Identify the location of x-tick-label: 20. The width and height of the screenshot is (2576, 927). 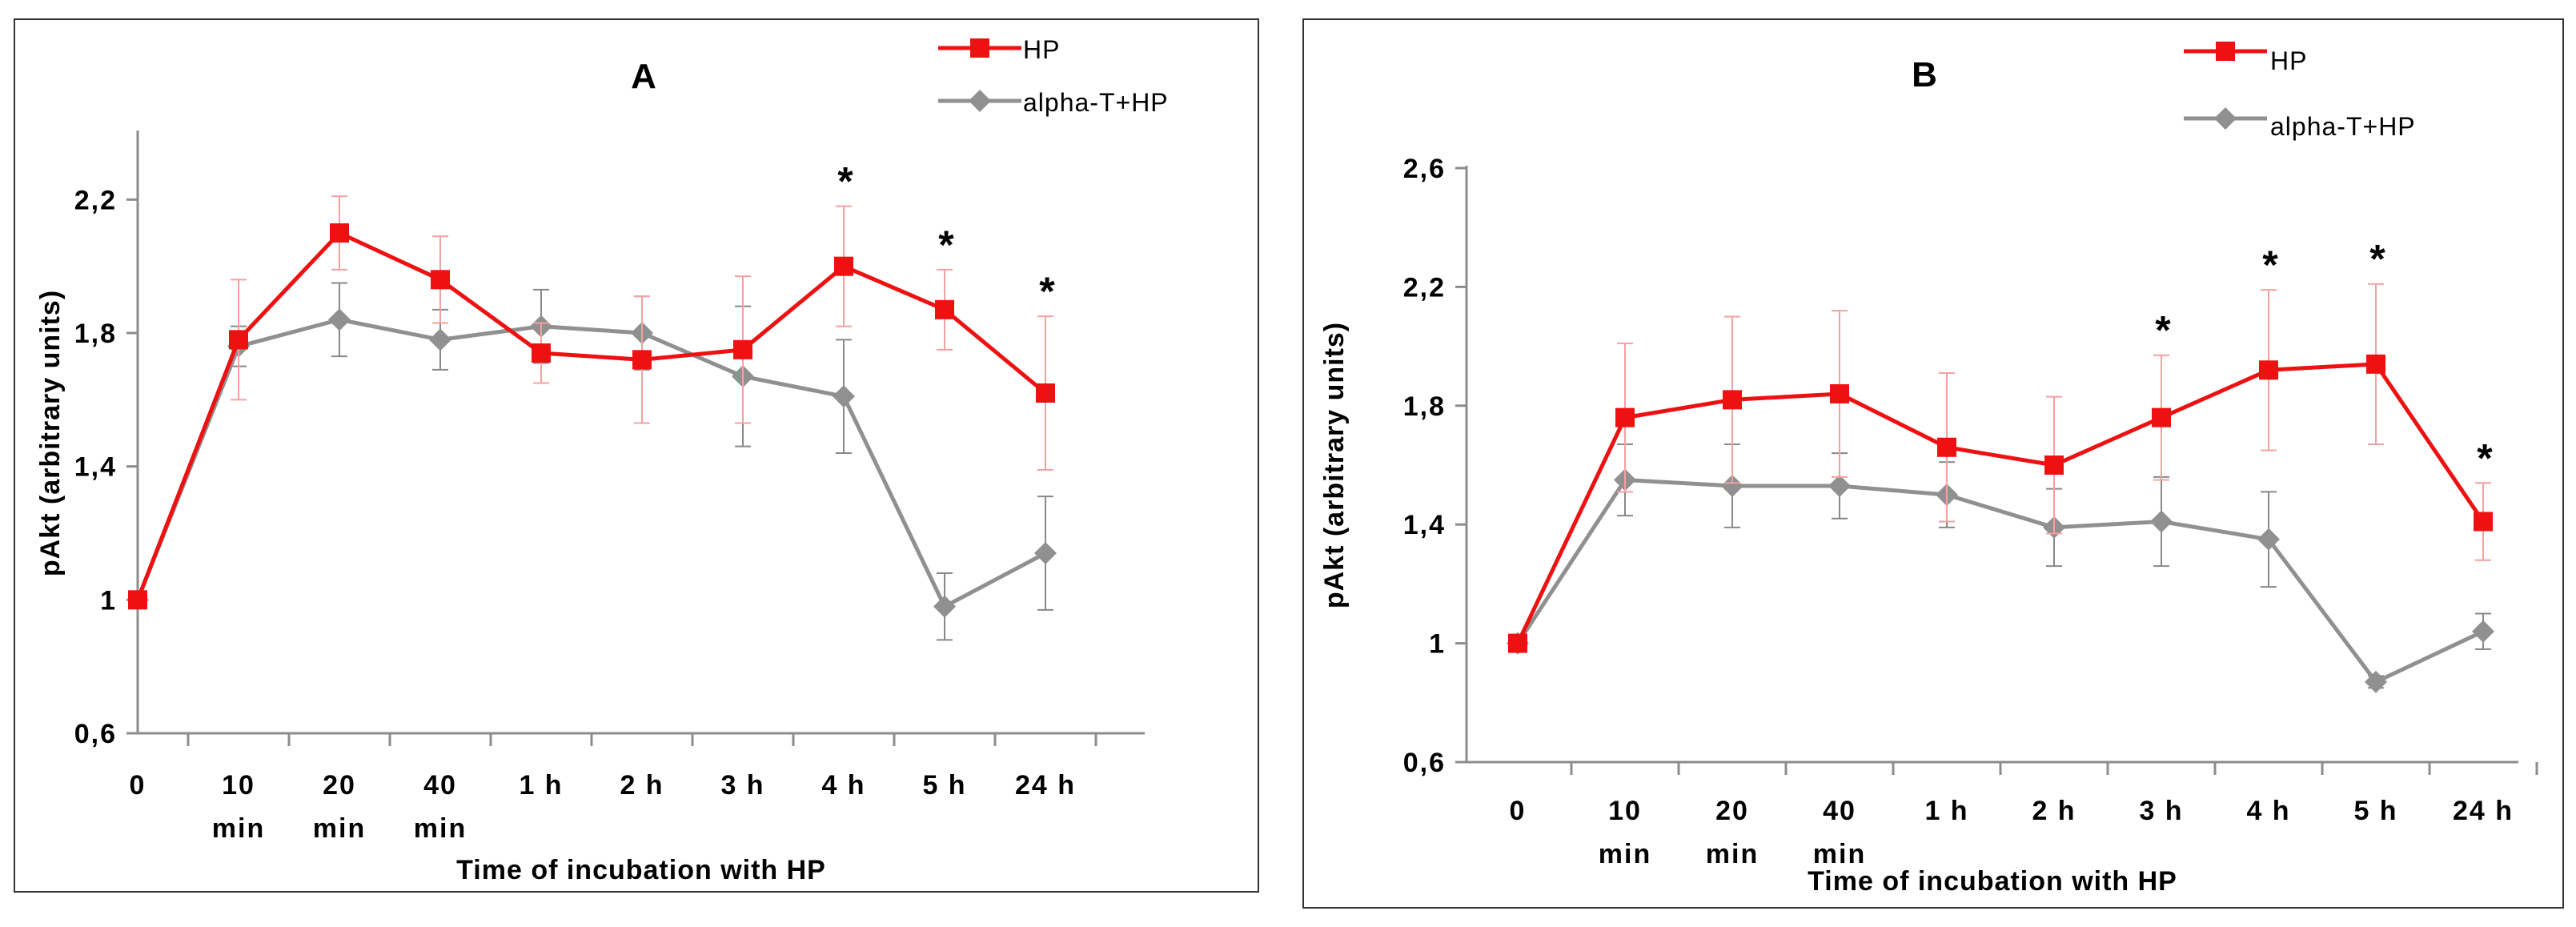
(1732, 811).